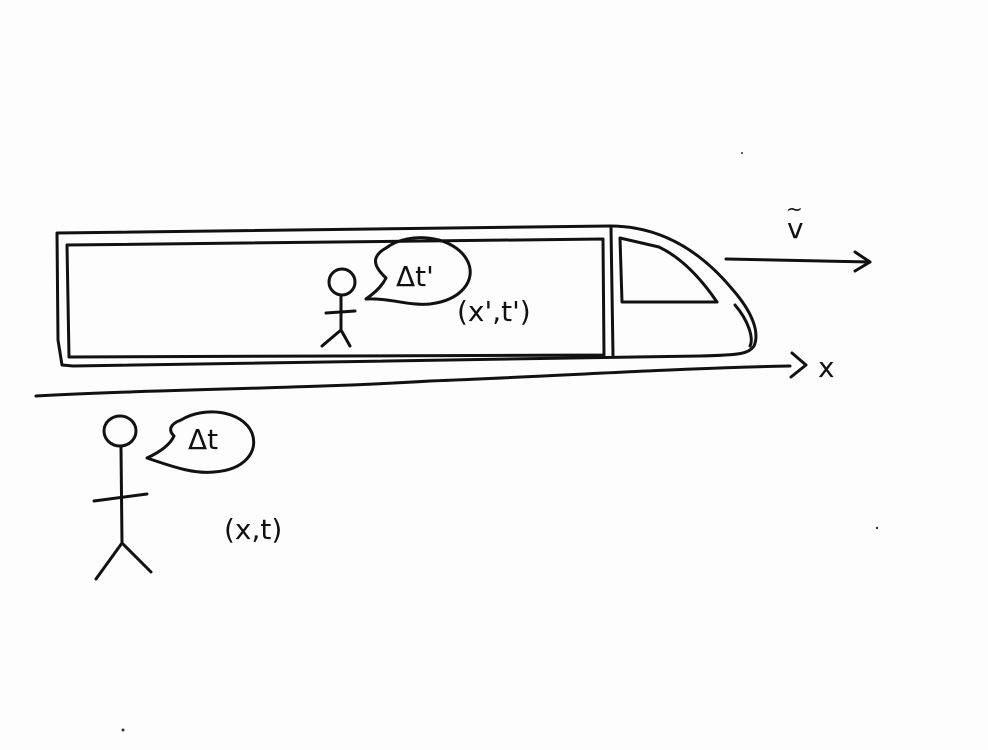  I want to click on train-observer-head, so click(342, 282).